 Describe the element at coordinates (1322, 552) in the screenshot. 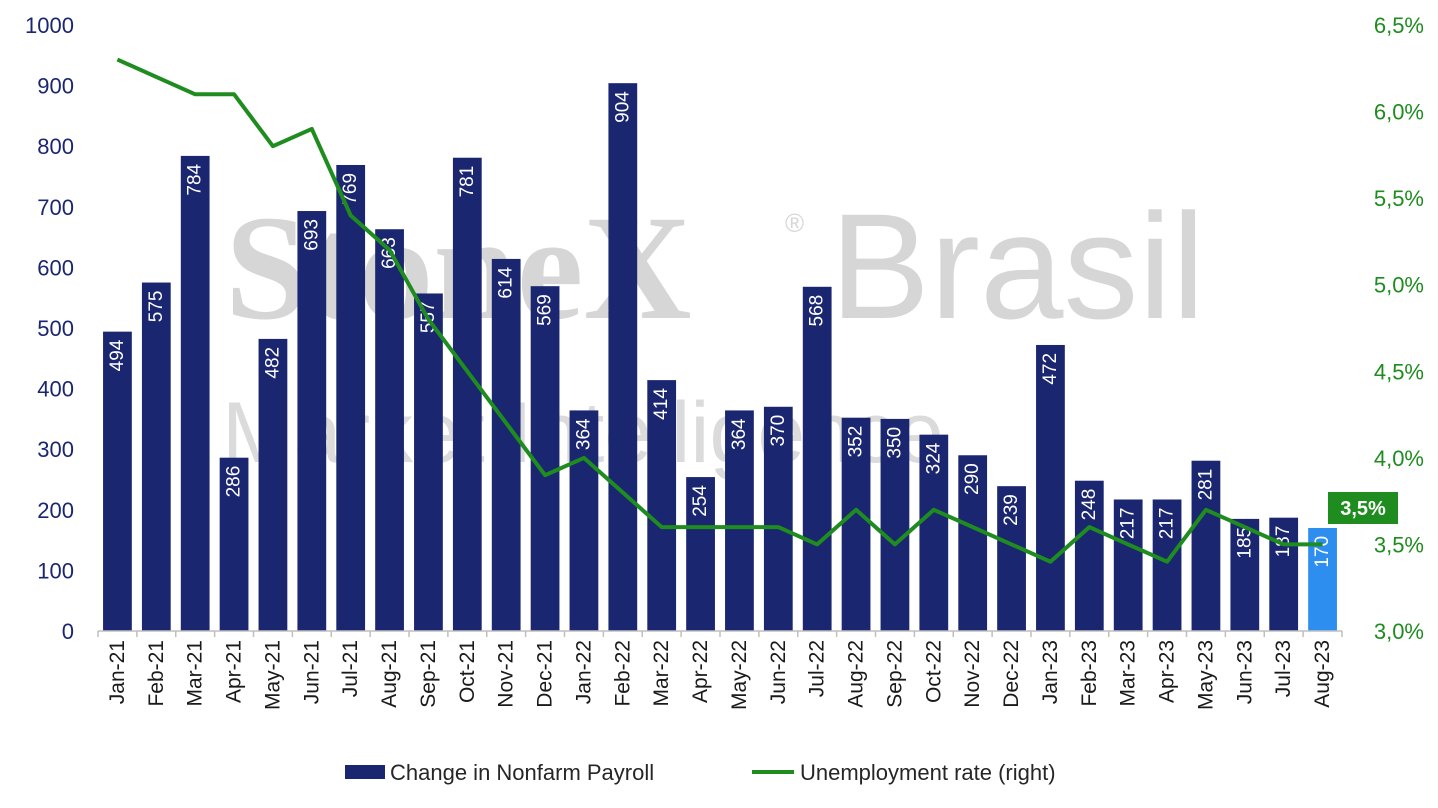

I see `payroll-bar-label: 170` at that location.